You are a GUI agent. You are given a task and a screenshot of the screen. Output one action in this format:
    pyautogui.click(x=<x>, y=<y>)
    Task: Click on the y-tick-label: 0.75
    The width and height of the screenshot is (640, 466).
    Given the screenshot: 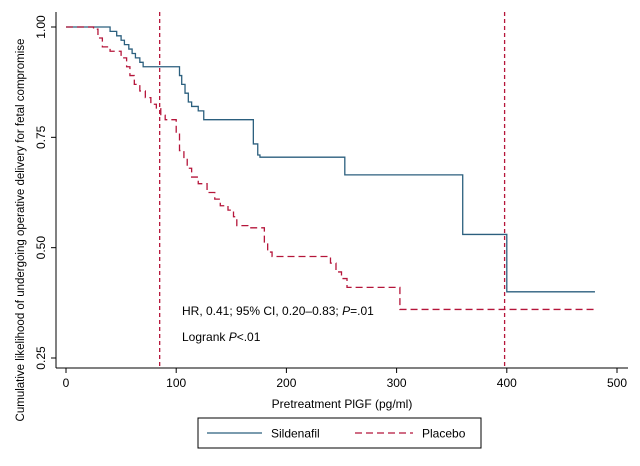 What is the action you would take?
    pyautogui.click(x=41, y=137)
    